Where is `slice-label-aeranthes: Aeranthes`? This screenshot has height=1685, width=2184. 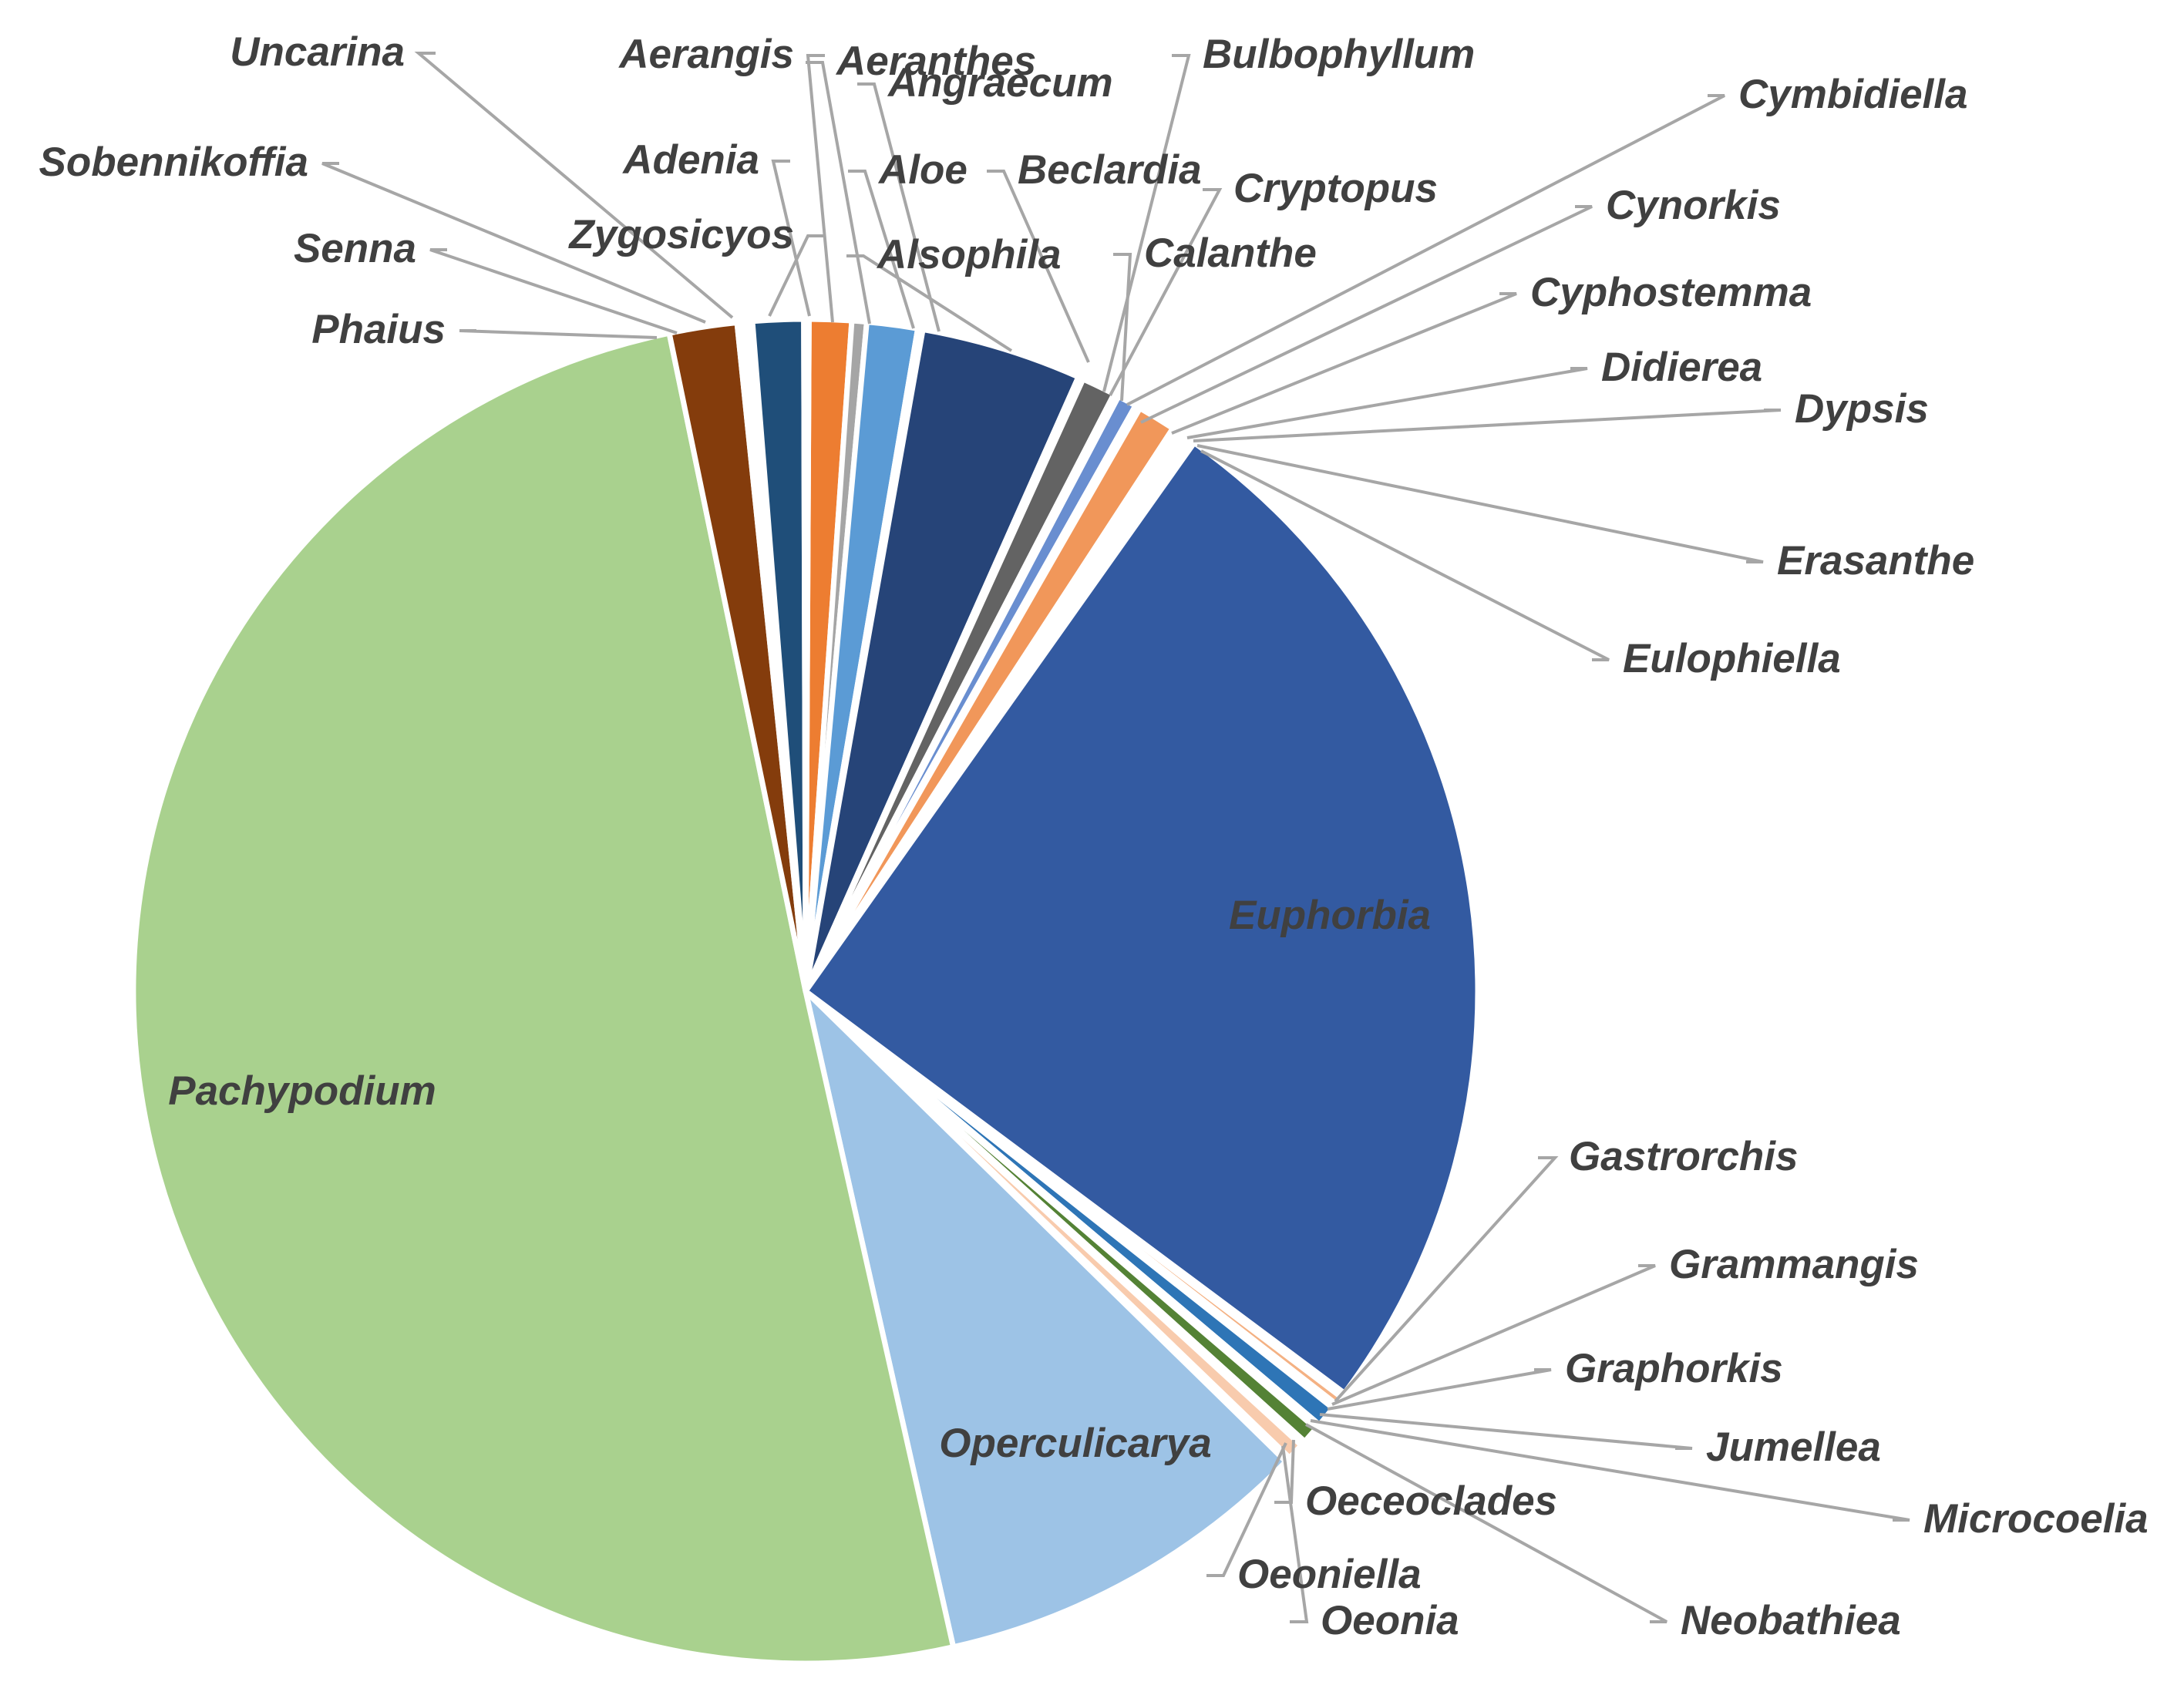 slice-label-aeranthes: Aeranthes is located at coordinates (935, 62).